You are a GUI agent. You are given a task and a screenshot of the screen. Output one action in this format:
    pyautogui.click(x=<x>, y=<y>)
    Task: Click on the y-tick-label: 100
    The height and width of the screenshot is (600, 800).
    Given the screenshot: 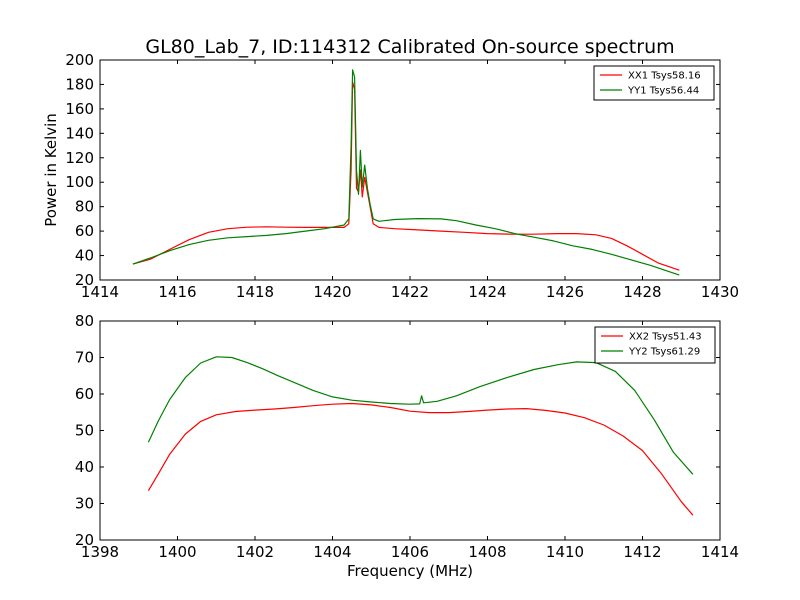 What is the action you would take?
    pyautogui.click(x=79, y=182)
    